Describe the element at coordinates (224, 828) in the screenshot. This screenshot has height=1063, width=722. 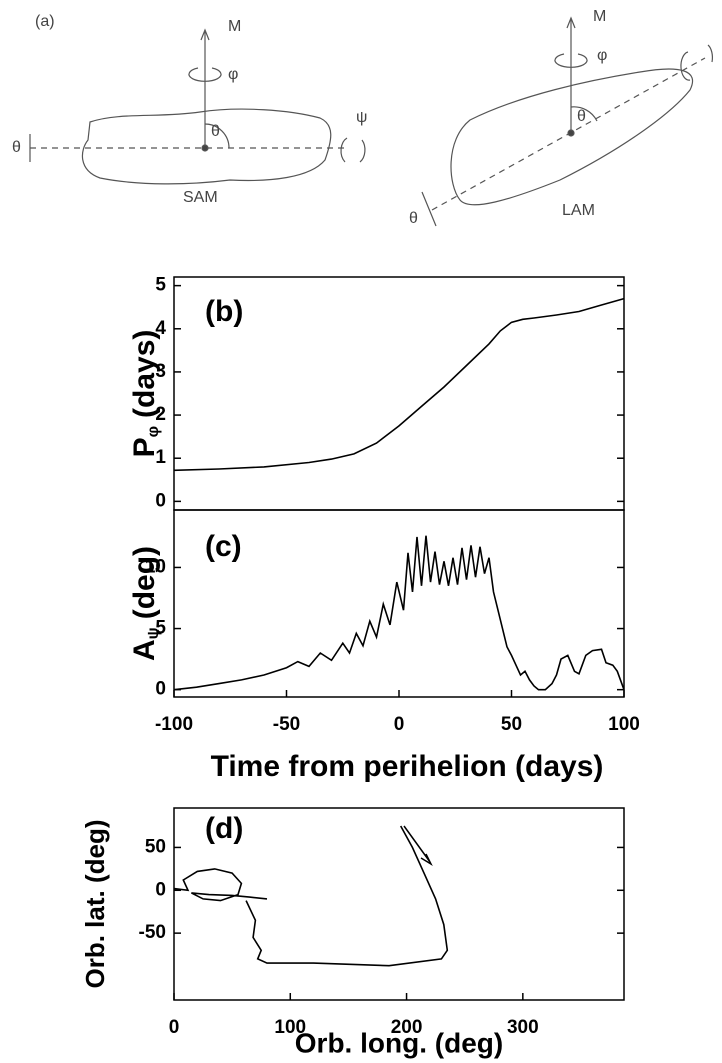
I see `panel-label: (d)` at that location.